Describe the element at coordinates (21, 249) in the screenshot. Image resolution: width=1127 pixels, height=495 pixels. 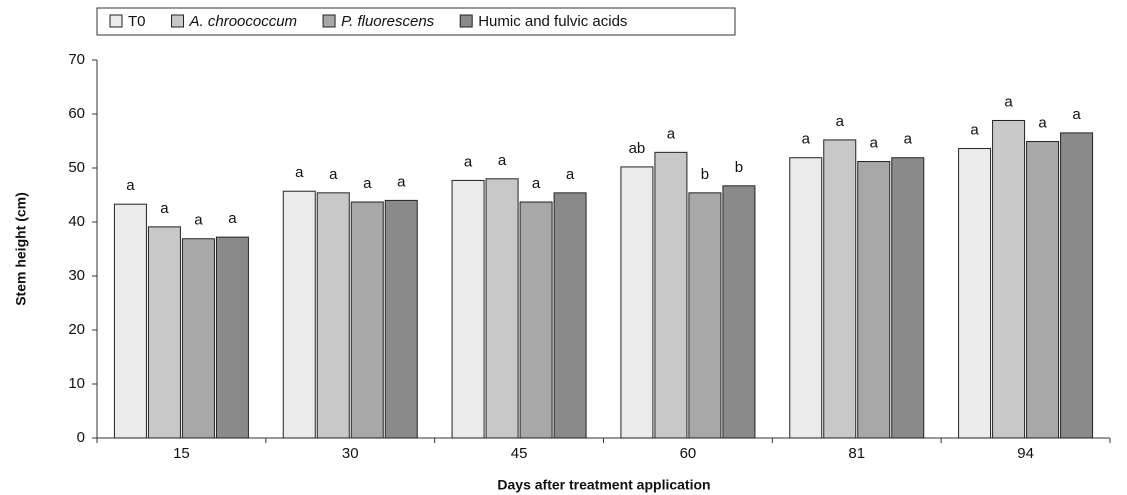
I see `y-axis-title: Stem height (cm)` at that location.